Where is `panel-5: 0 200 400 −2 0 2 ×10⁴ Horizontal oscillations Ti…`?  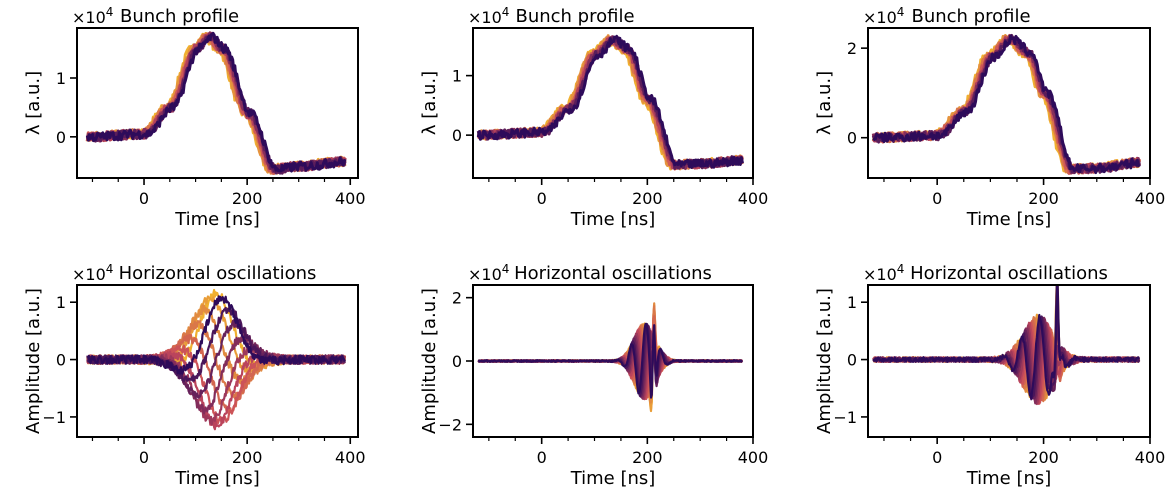
panel-5: 0 200 400 −2 0 2 ×10⁴ Horizontal oscillations Ti… is located at coordinates (593, 375).